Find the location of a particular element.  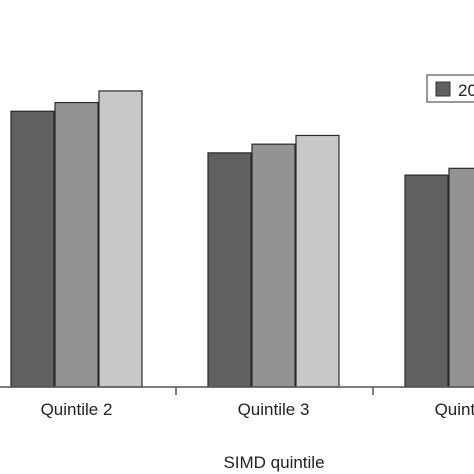

x-tick-label: Quintile 4 is located at coordinates (454, 409).